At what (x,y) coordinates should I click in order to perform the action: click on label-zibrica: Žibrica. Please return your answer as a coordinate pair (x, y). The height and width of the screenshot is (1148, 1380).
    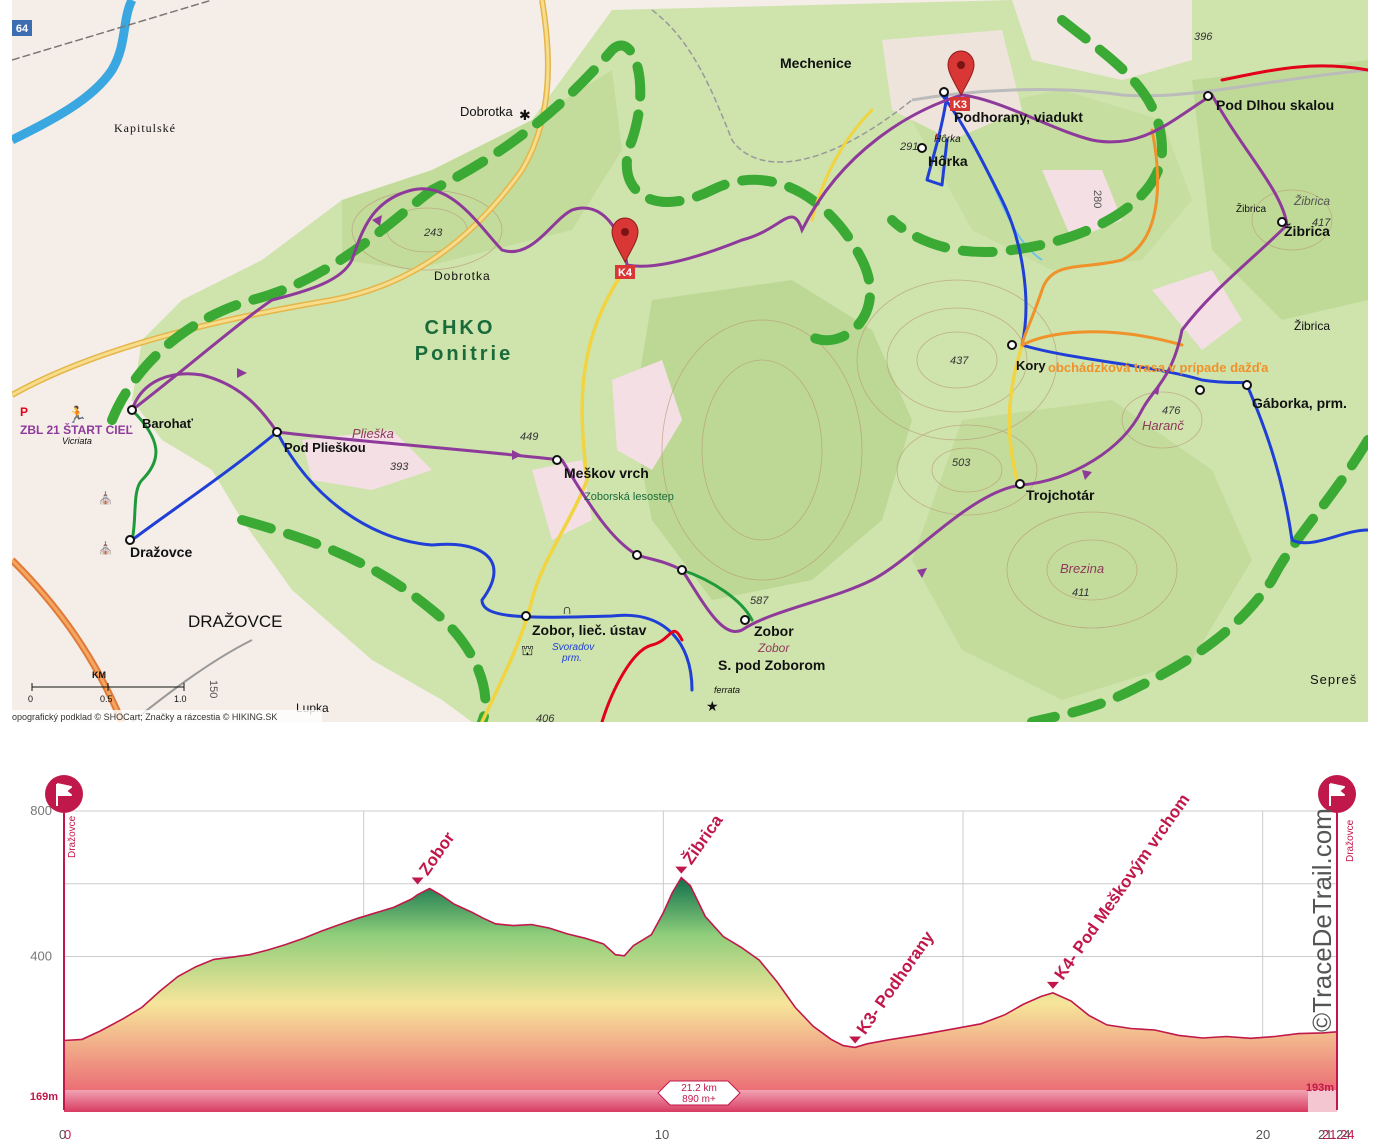
    Looking at the image, I should click on (1307, 230).